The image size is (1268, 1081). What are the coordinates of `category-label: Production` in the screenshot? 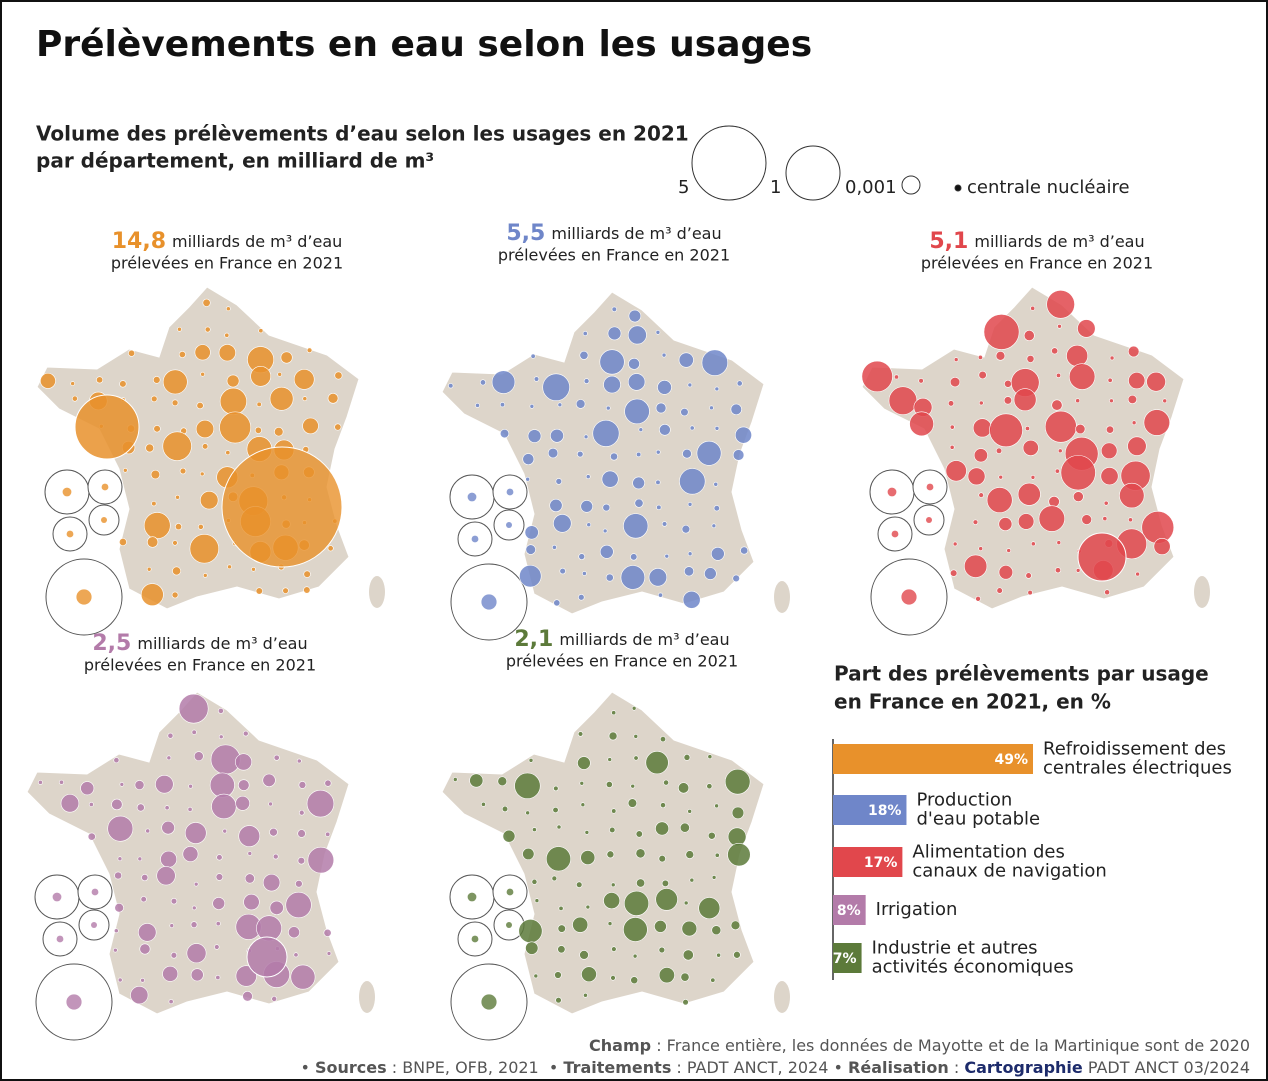 It's located at (964, 800).